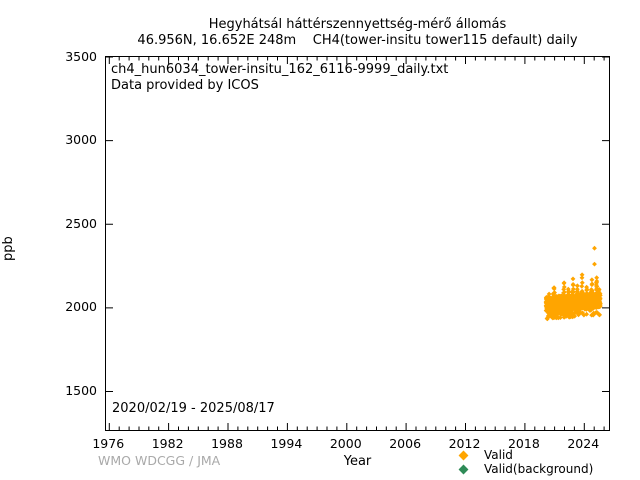 Image resolution: width=640 pixels, height=480 pixels. I want to click on x-tick-label: 2024, so click(583, 443).